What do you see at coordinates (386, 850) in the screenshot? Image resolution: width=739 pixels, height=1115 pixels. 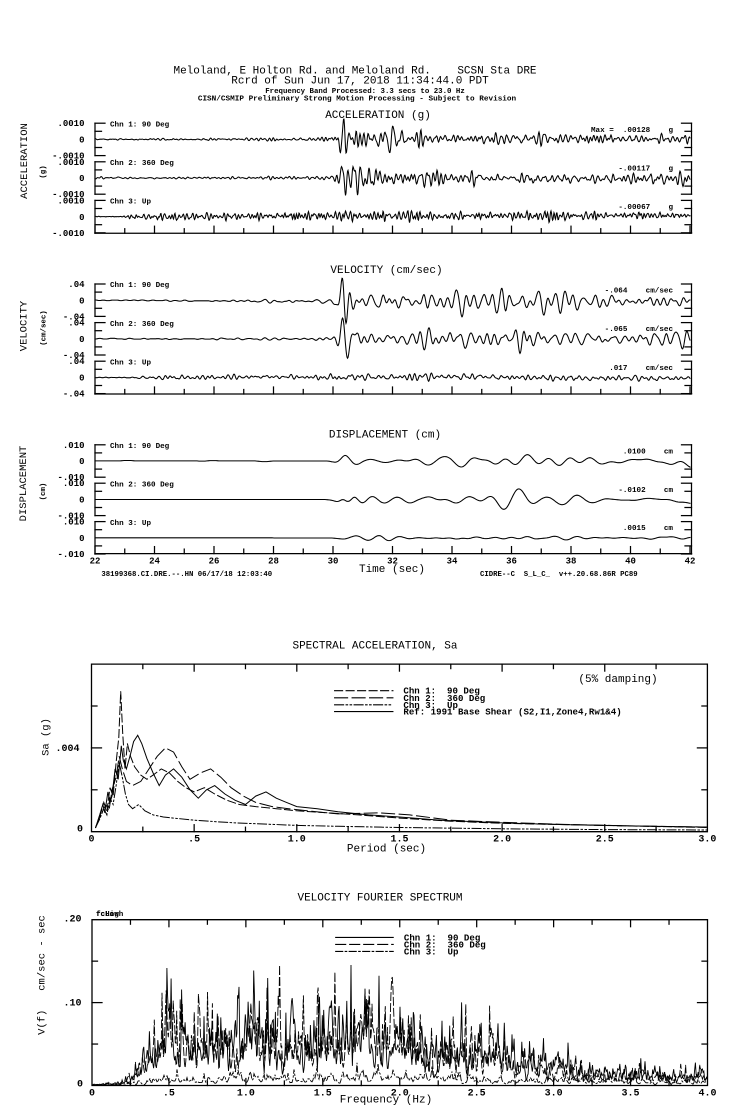 I see `svg-text: Period (sec)` at bounding box center [386, 850].